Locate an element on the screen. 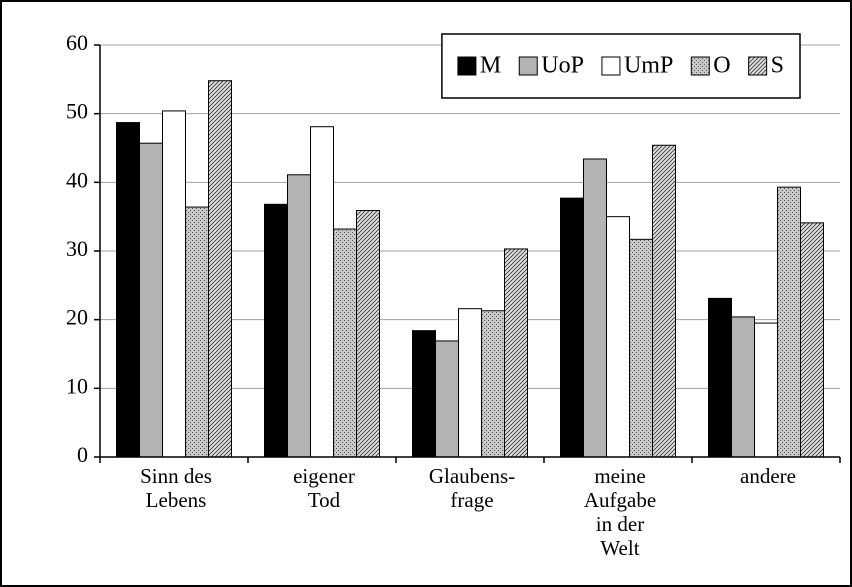  legend: M UoP UmP O S is located at coordinates (621, 66).